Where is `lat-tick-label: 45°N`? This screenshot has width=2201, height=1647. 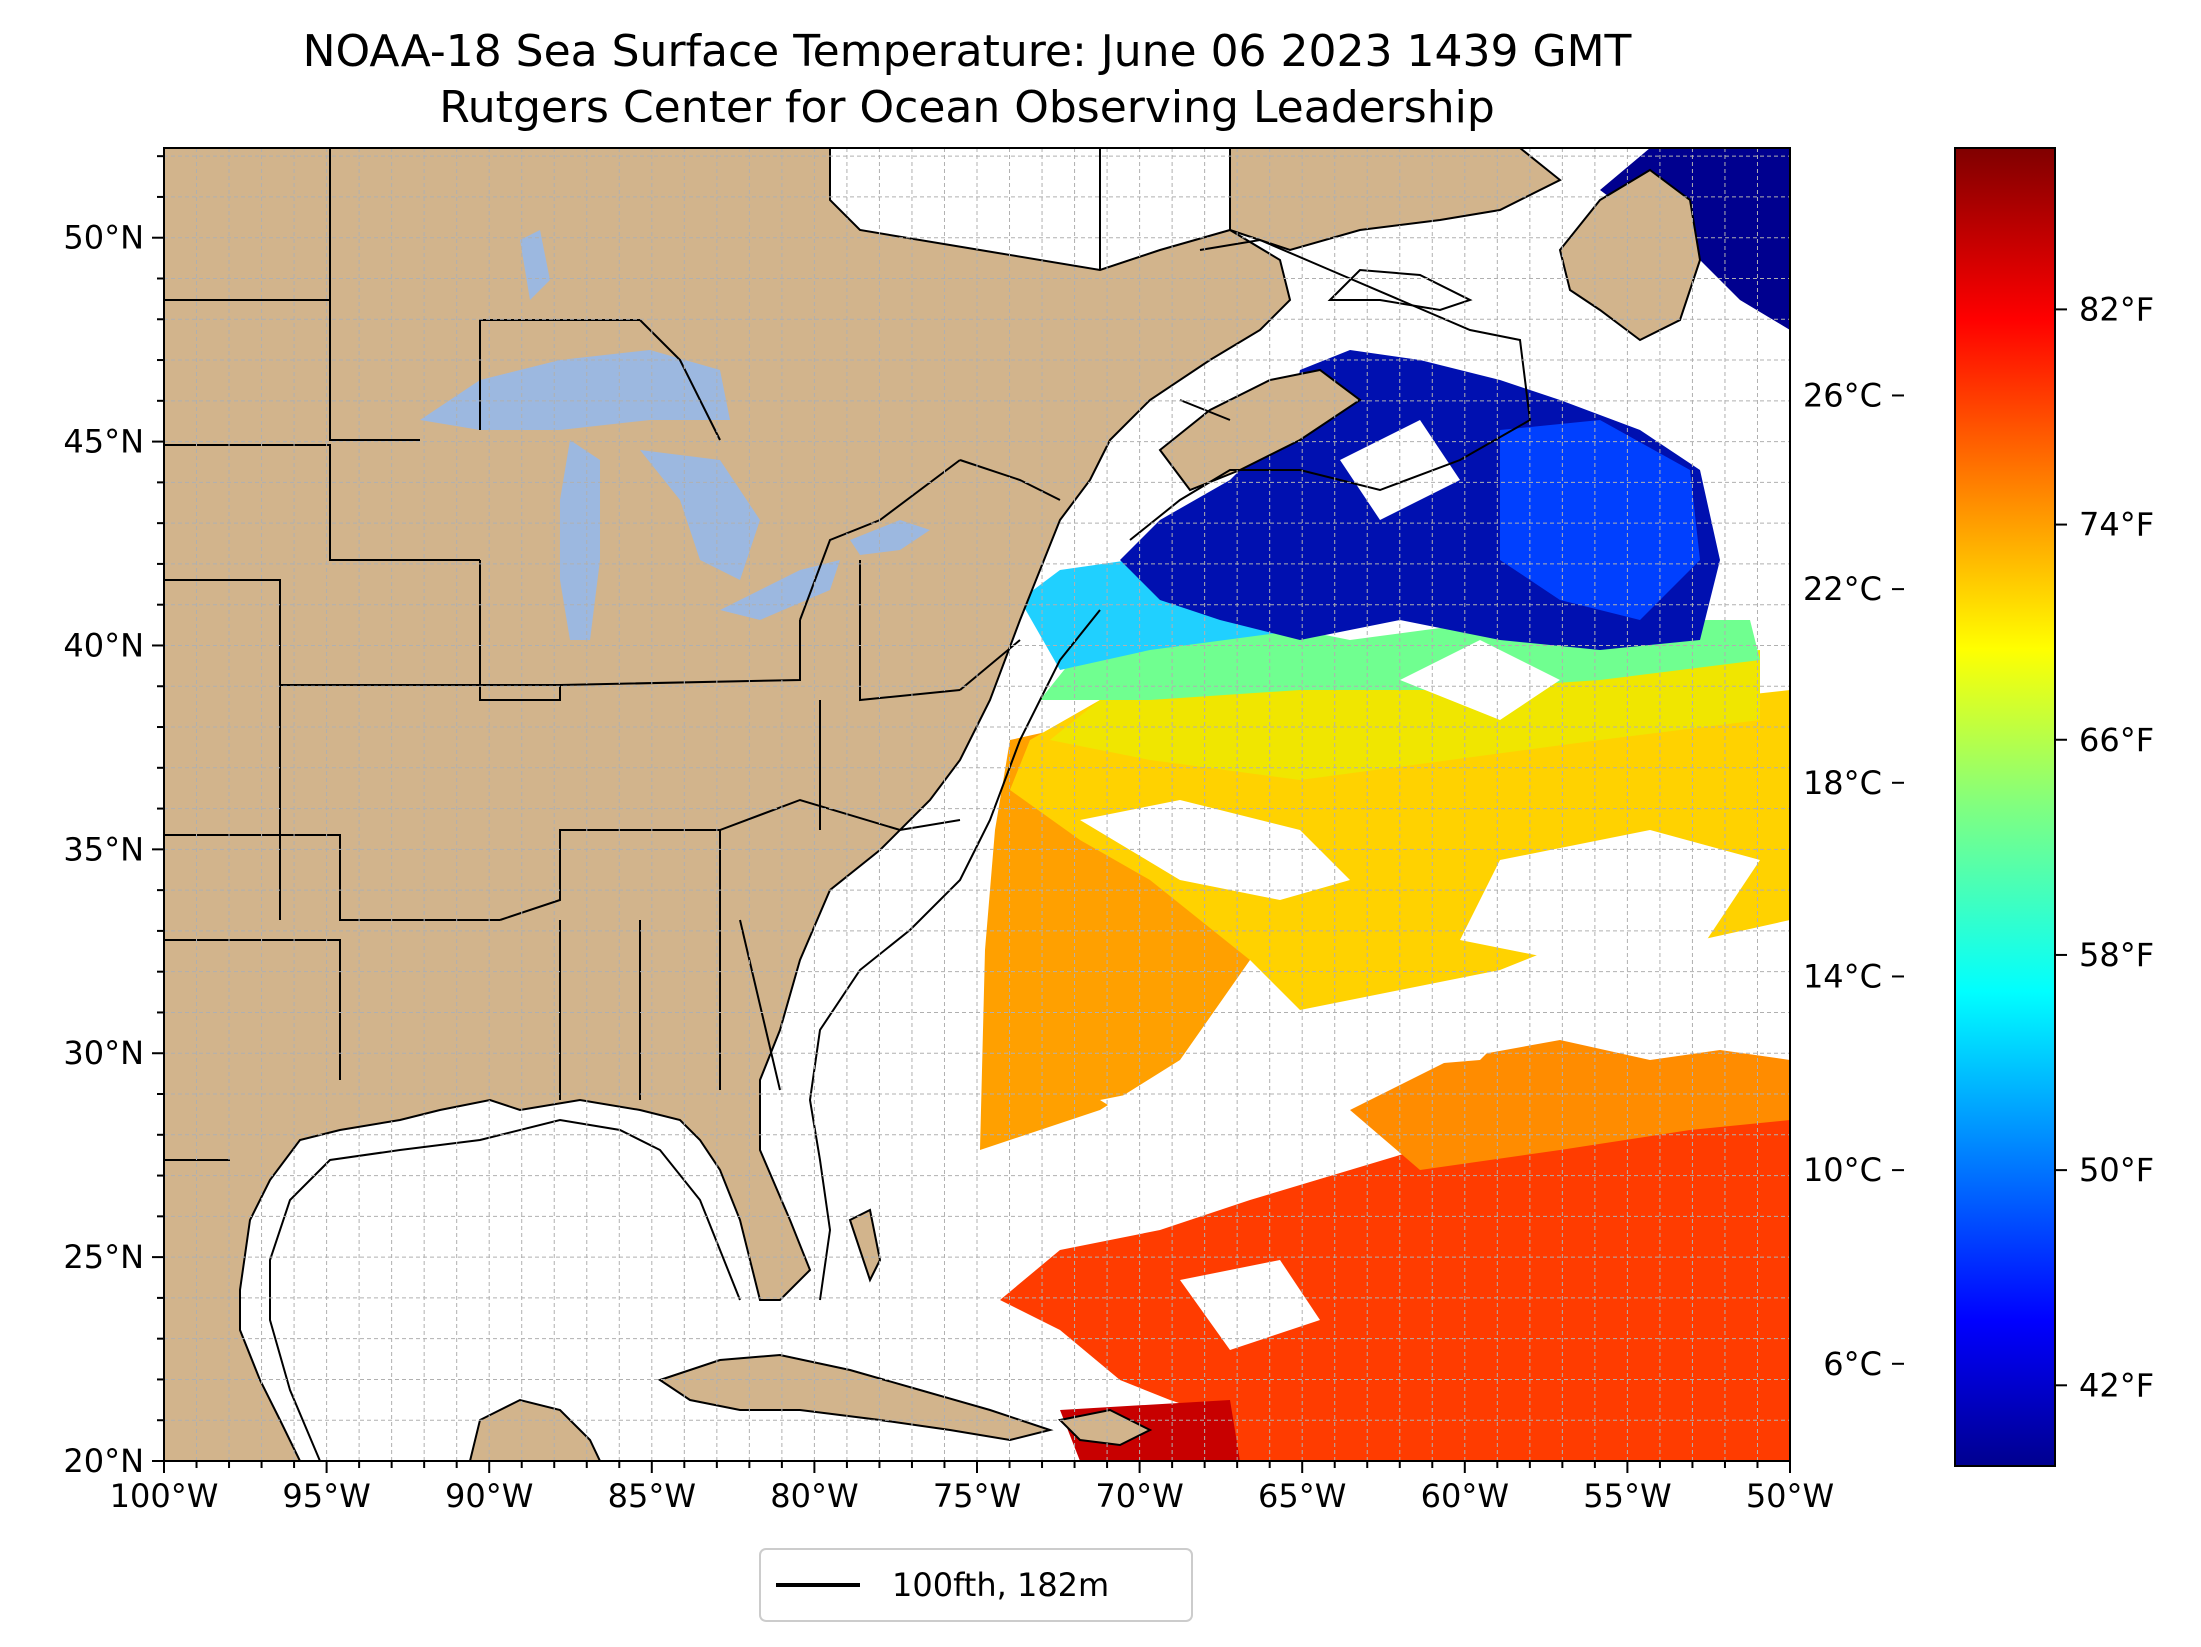 lat-tick-label: 45°N is located at coordinates (103, 442).